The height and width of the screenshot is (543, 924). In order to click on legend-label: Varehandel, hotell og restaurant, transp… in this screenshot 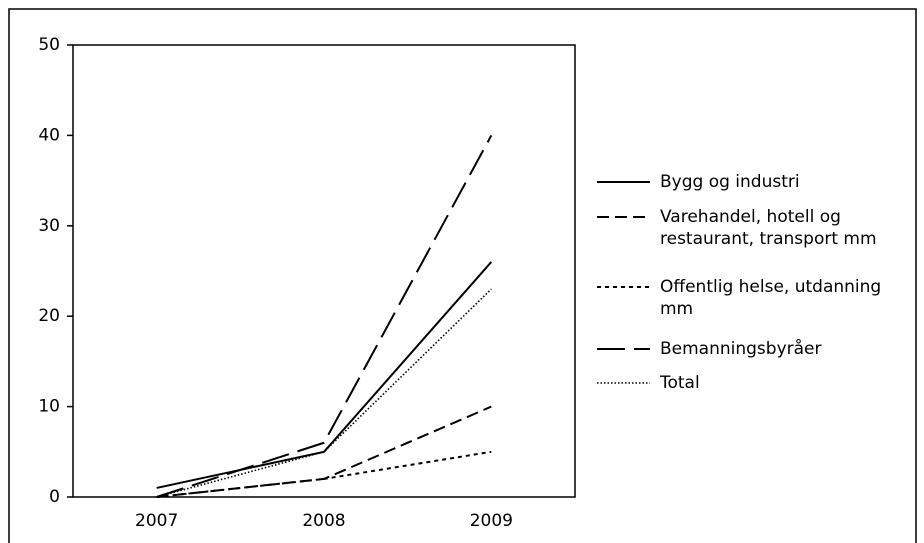, I will do `click(768, 228)`.